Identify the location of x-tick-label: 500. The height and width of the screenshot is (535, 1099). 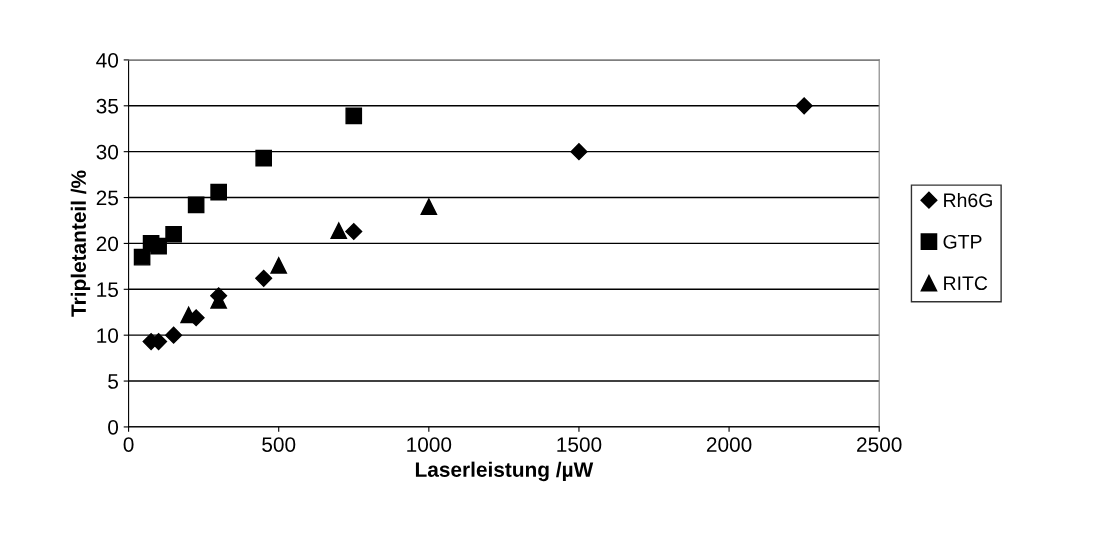
(279, 444).